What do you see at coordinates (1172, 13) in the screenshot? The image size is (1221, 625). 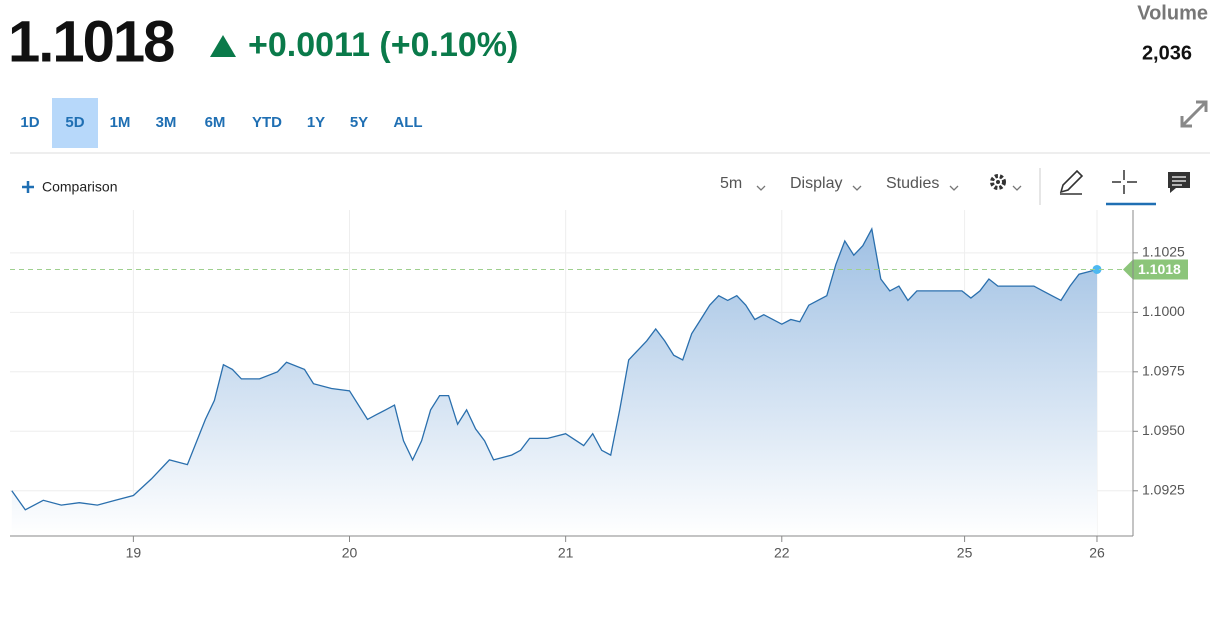 I see `volume-label: Volume` at bounding box center [1172, 13].